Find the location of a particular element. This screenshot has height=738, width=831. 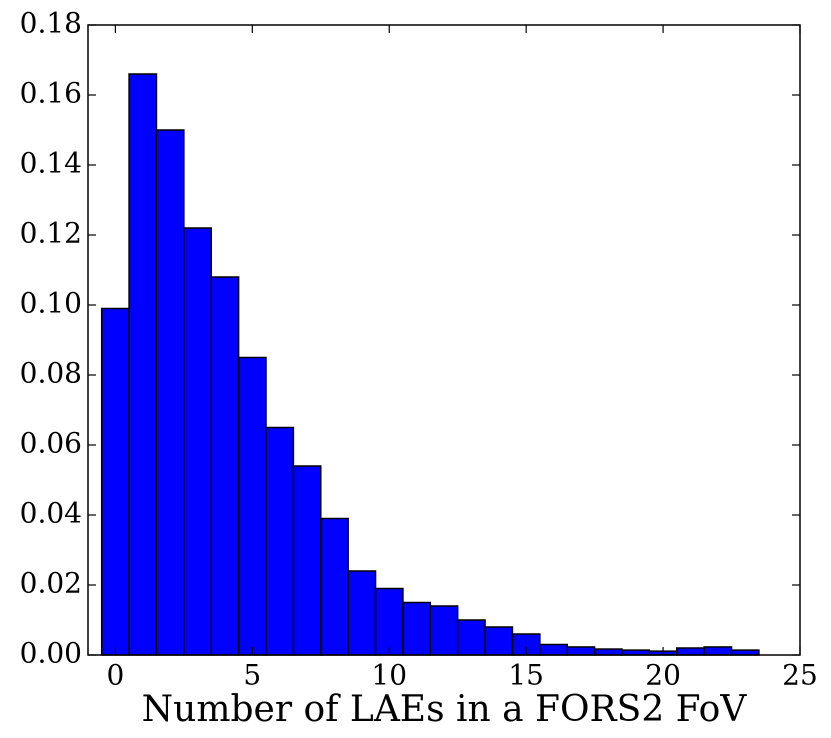

x-tick-label: 25 is located at coordinates (800, 675).